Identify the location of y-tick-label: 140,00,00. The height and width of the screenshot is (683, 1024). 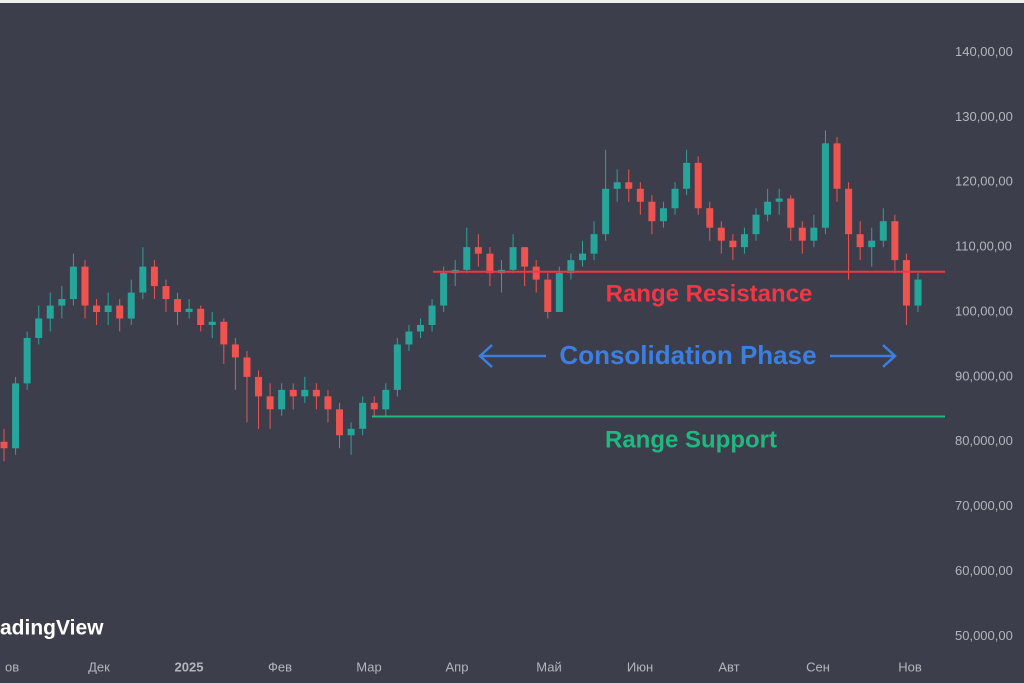
(984, 51).